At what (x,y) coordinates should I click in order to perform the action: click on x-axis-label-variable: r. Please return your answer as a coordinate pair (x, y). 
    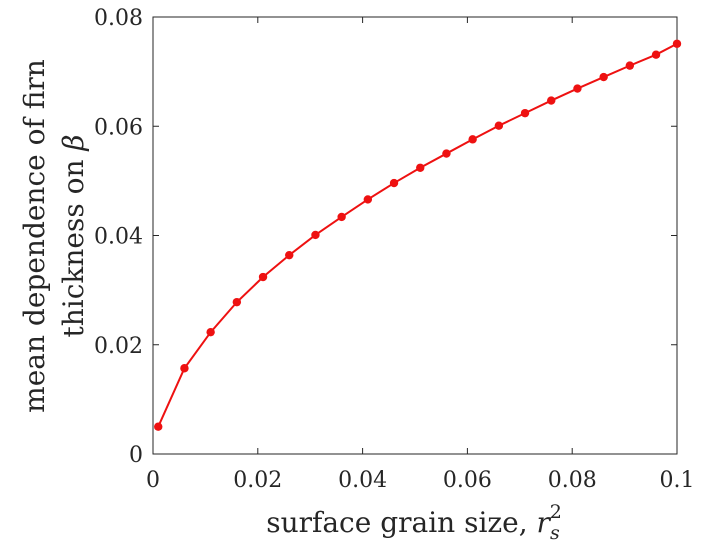
    Looking at the image, I should click on (544, 522).